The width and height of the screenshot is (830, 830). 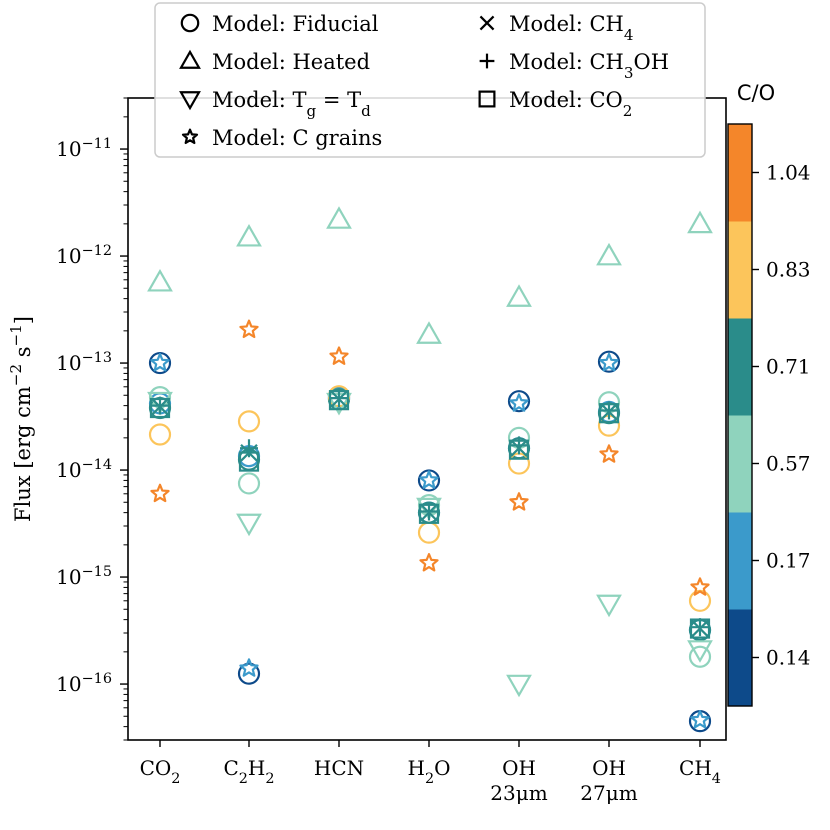 What do you see at coordinates (190, 23) in the screenshot?
I see `legend-marker-circle` at bounding box center [190, 23].